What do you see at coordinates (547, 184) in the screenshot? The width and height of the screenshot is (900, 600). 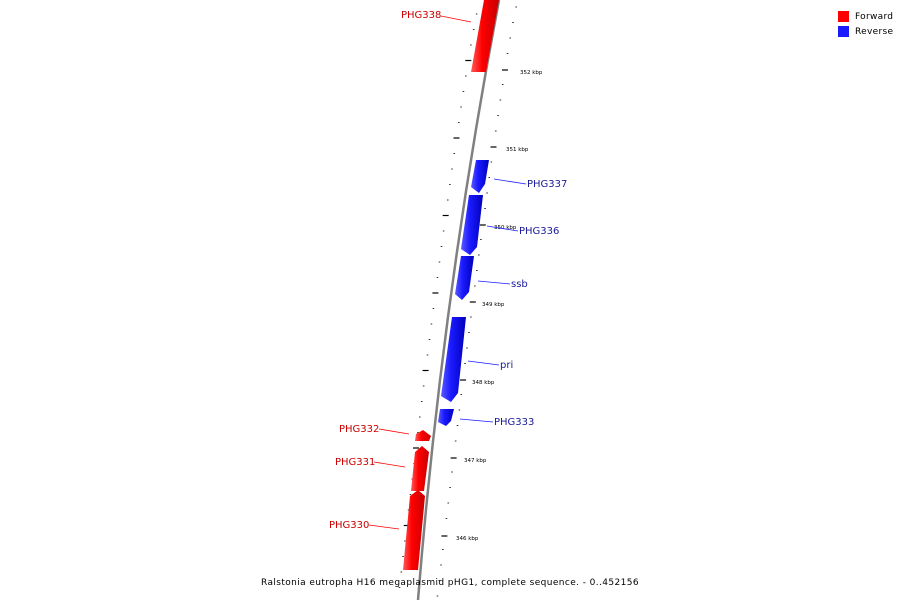 I see `feature-label-phg337: PHG337` at bounding box center [547, 184].